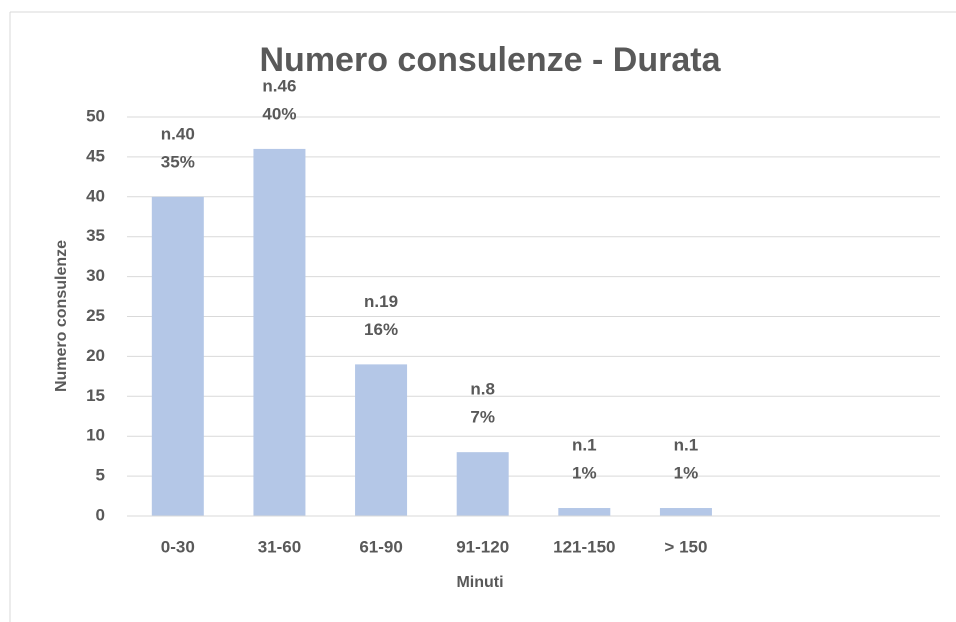 Image resolution: width=956 pixels, height=622 pixels. Describe the element at coordinates (95, 235) in the screenshot. I see `y-tick-label: 35` at that location.